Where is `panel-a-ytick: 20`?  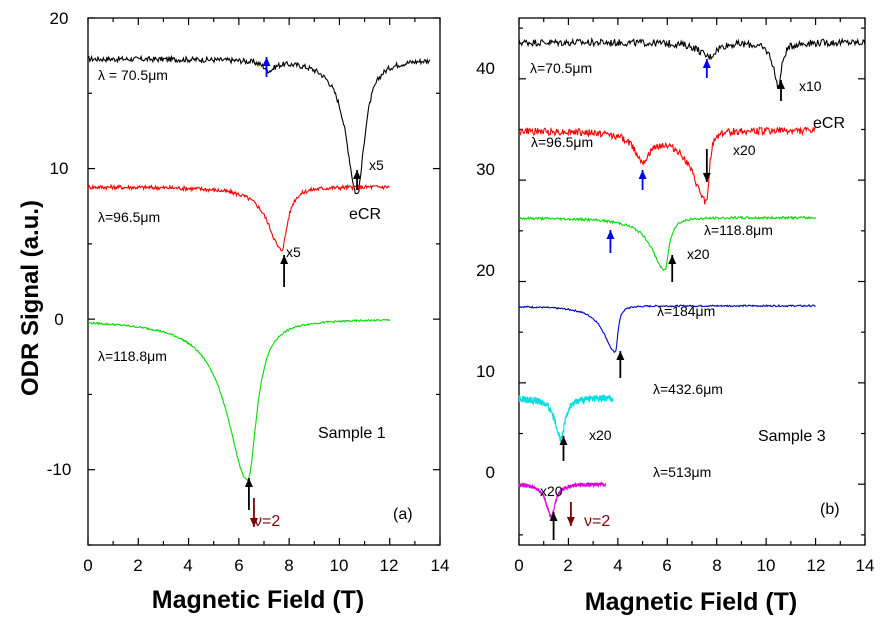 panel-a-ytick: 20 is located at coordinates (59, 18).